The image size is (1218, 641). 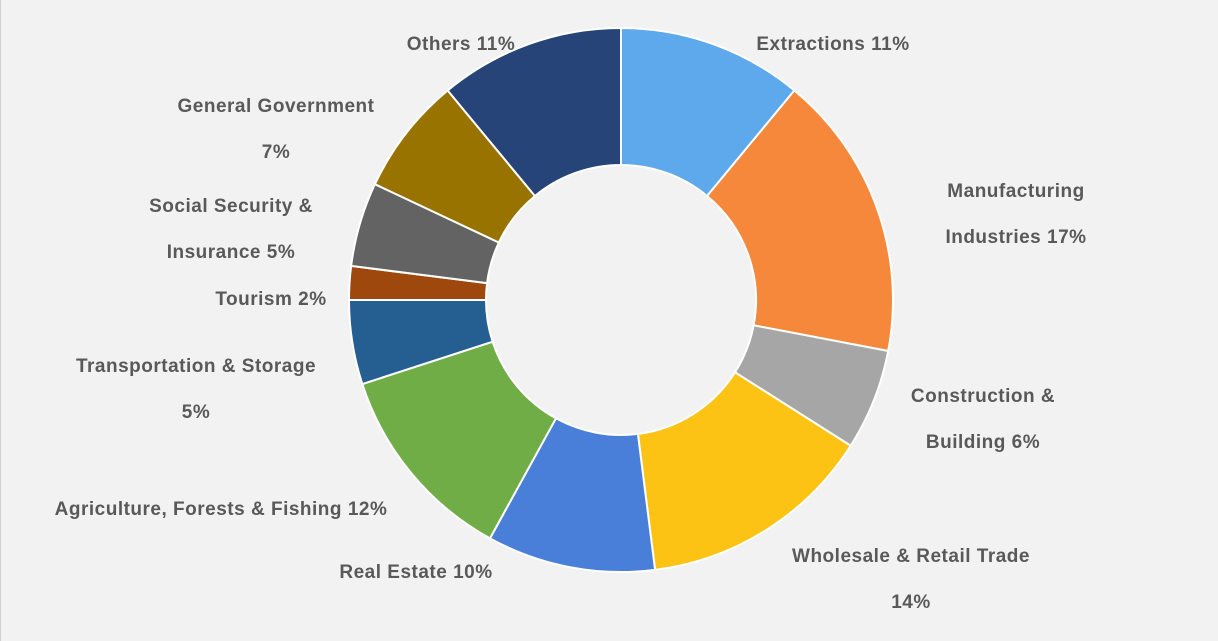 What do you see at coordinates (911, 602) in the screenshot?
I see `value-label: 14%` at bounding box center [911, 602].